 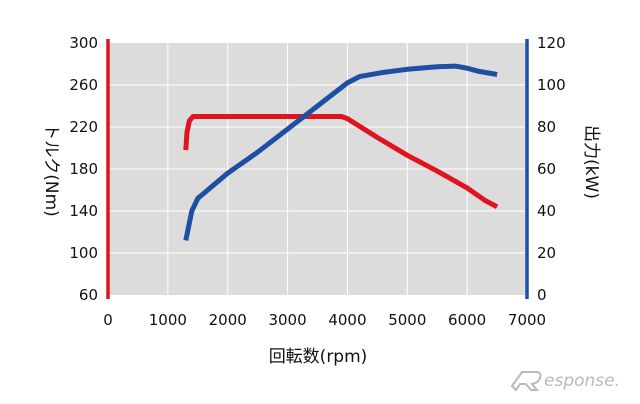 I want to click on left-tick-label: 180, so click(x=83, y=169).